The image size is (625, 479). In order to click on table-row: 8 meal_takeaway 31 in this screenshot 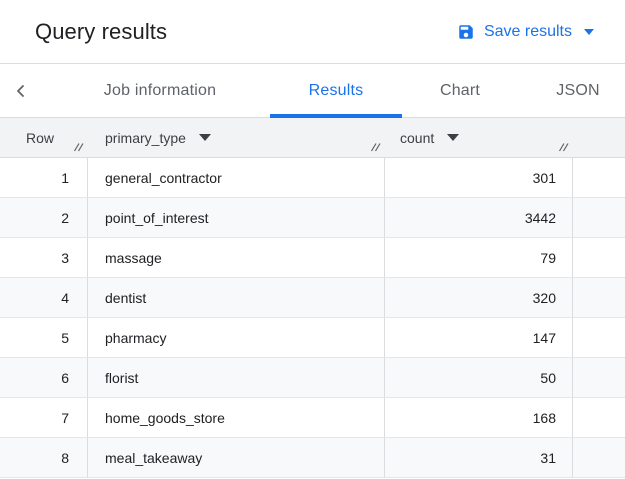, I will do `click(312, 458)`.